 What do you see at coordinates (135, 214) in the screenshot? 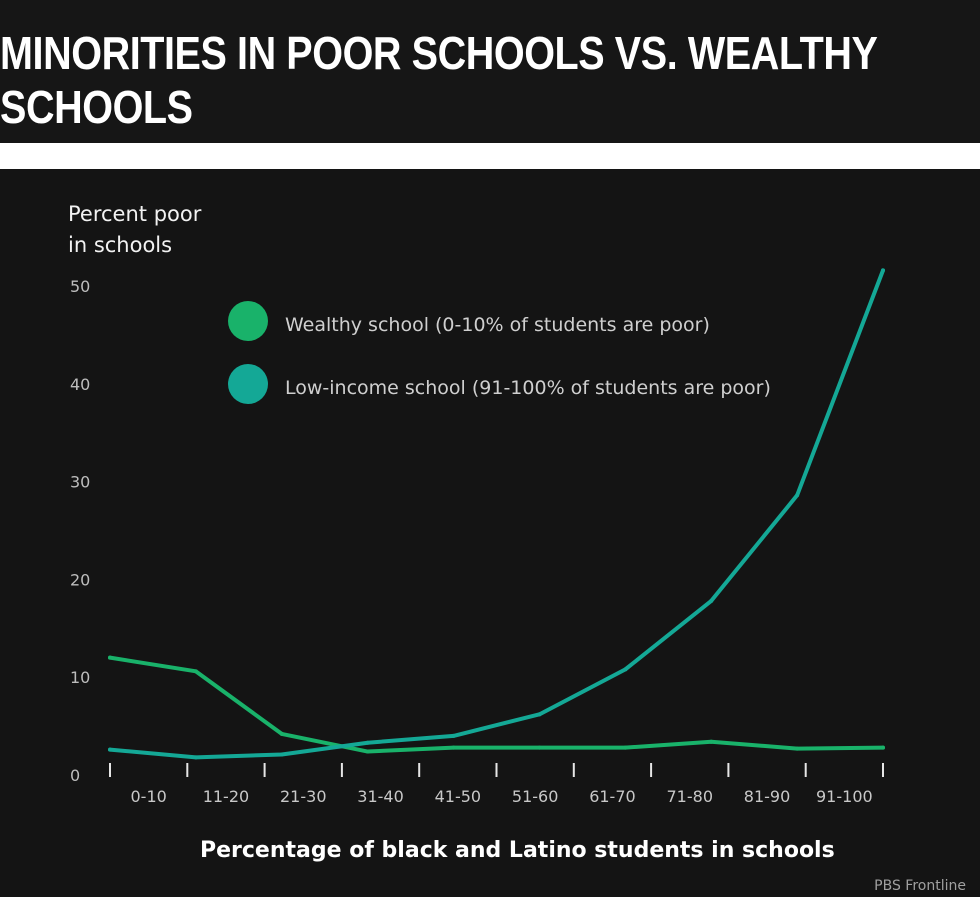
I see `y-axis-label-line-1: Percent poor` at bounding box center [135, 214].